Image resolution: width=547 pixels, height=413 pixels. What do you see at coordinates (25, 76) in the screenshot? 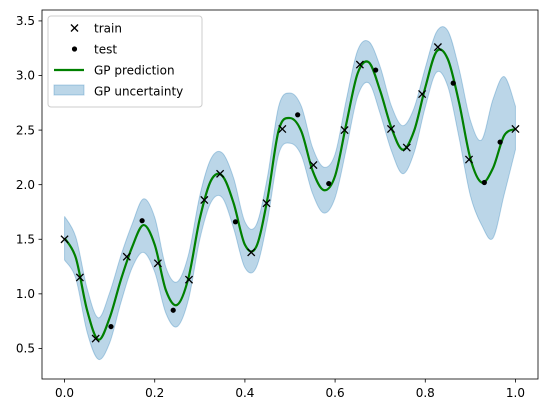
I see `y-tick-label: 3.0` at bounding box center [25, 76].